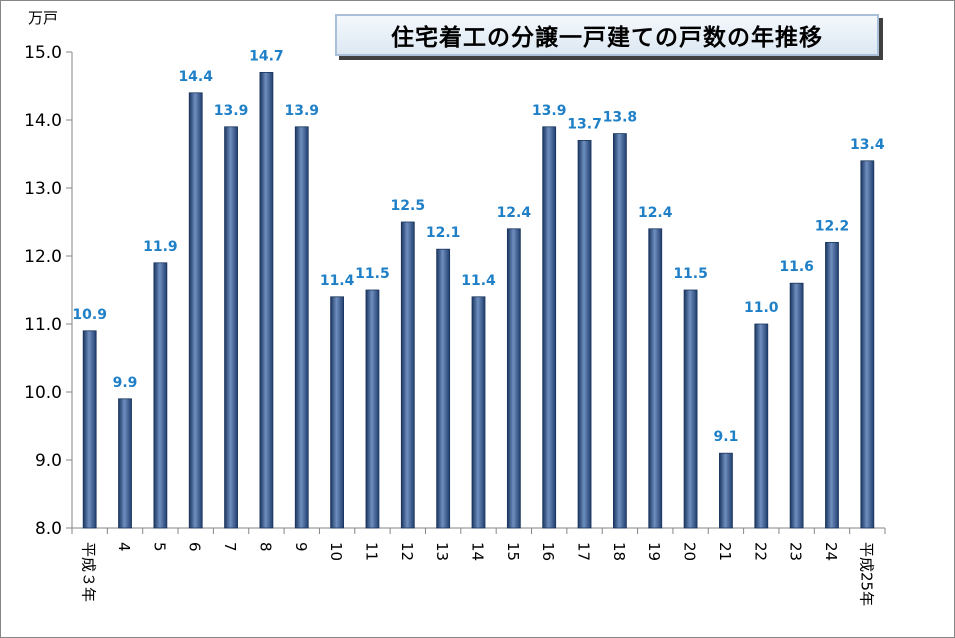 This screenshot has width=955, height=638. Describe the element at coordinates (230, 547) in the screenshot. I see `x-tick-label: 7` at that location.